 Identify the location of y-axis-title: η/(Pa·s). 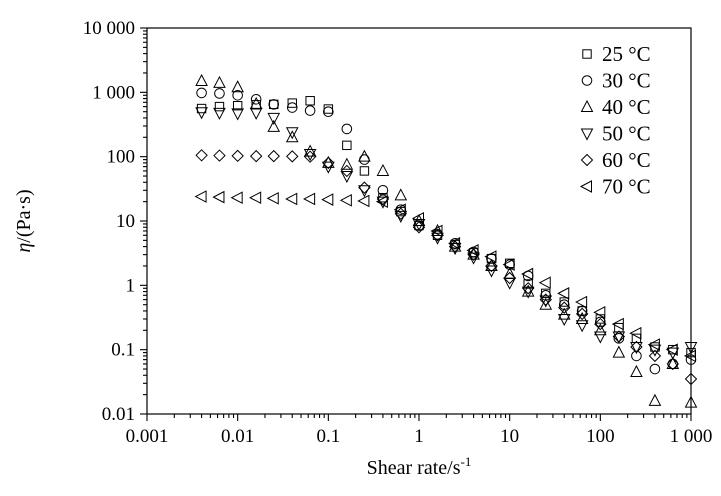
(24, 220).